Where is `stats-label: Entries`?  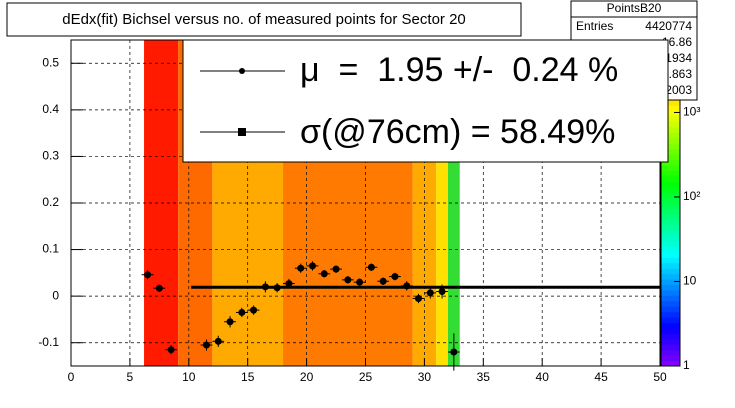 stats-label: Entries is located at coordinates (594, 26).